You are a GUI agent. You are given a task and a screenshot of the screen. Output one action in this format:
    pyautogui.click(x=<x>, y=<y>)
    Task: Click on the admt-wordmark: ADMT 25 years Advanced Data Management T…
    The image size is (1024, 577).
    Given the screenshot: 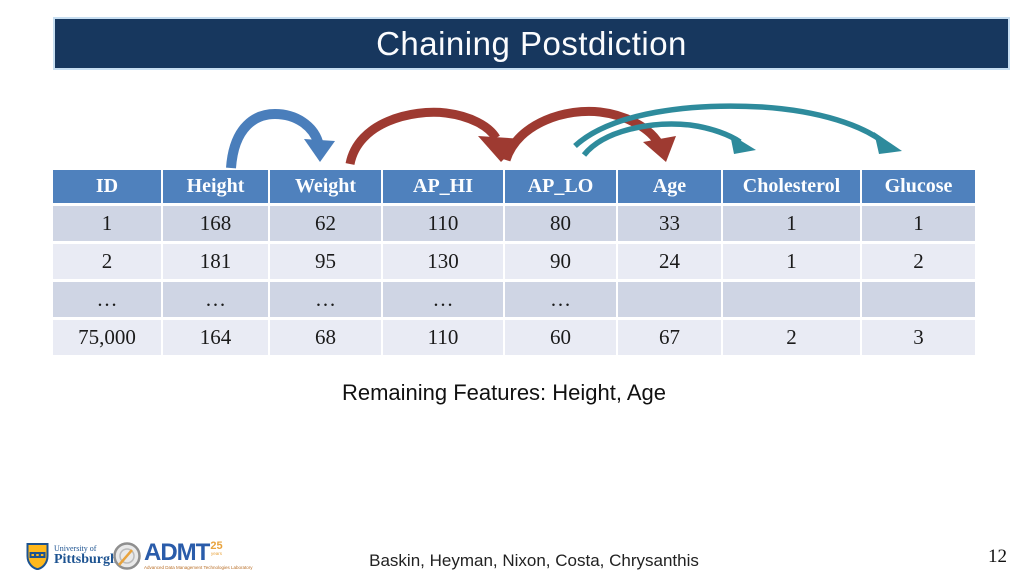 What is the action you would take?
    pyautogui.click(x=198, y=556)
    